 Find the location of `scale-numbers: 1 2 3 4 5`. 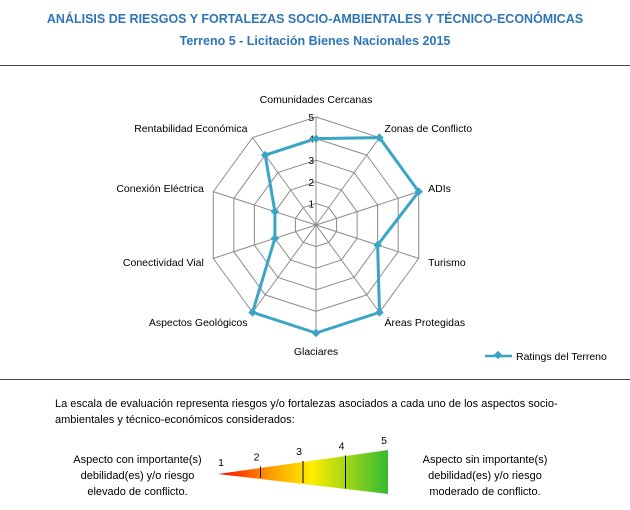

scale-numbers: 1 2 3 4 5 is located at coordinates (302, 452).